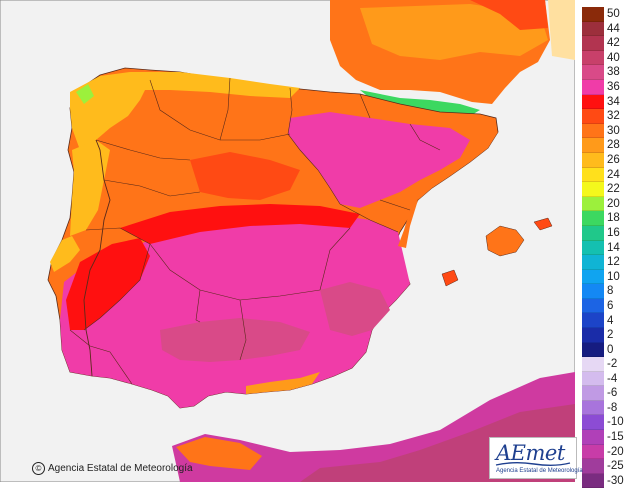 The height and width of the screenshot is (500, 630). I want to click on legend-cold-label: -4, so click(612, 378).